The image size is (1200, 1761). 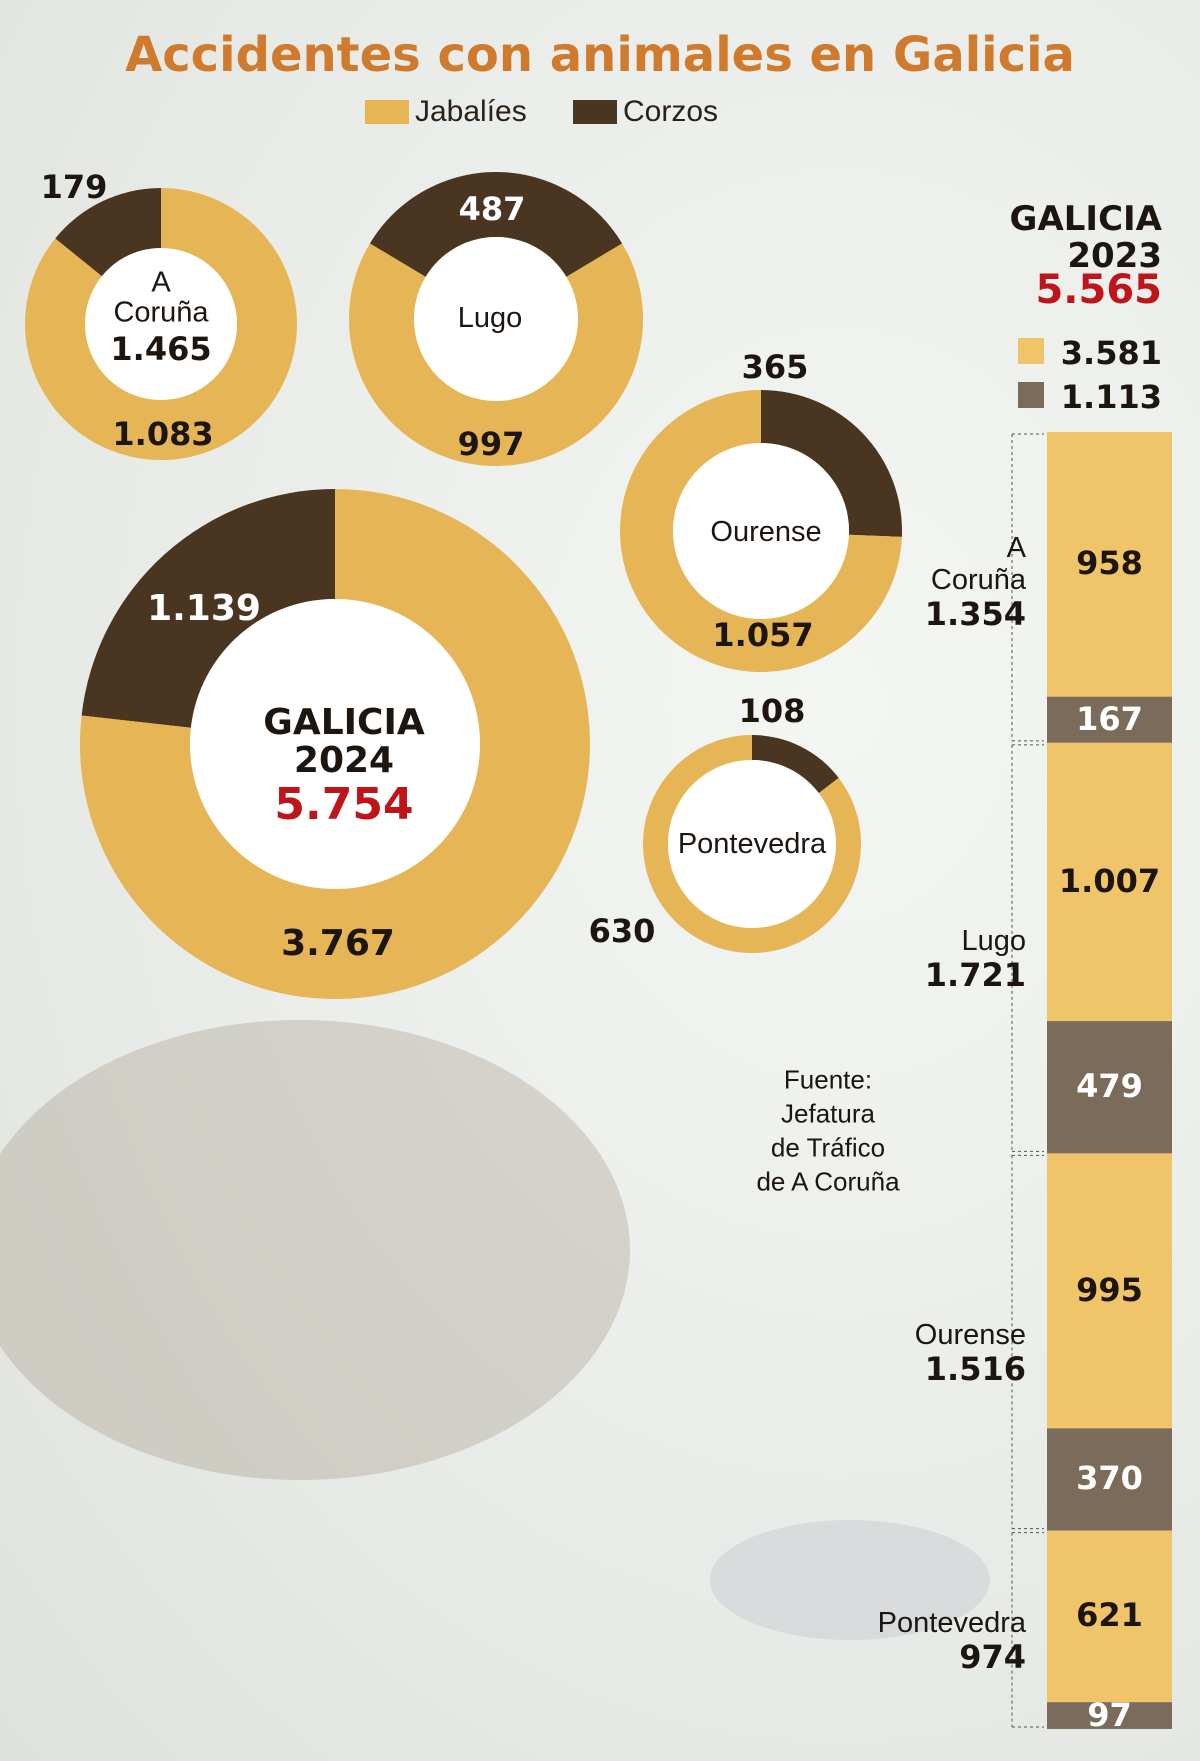 I want to click on donut-title: GALICIA 2024, so click(x=344, y=741).